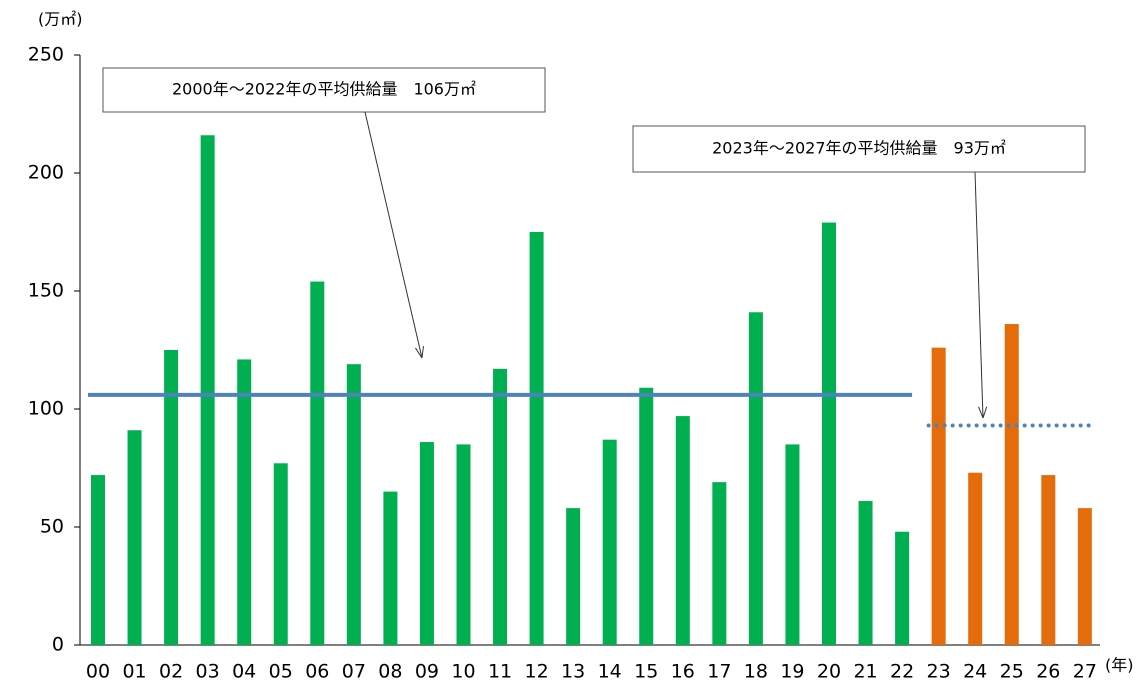 The height and width of the screenshot is (685, 1141). I want to click on x-tick-label: 26, so click(1048, 672).